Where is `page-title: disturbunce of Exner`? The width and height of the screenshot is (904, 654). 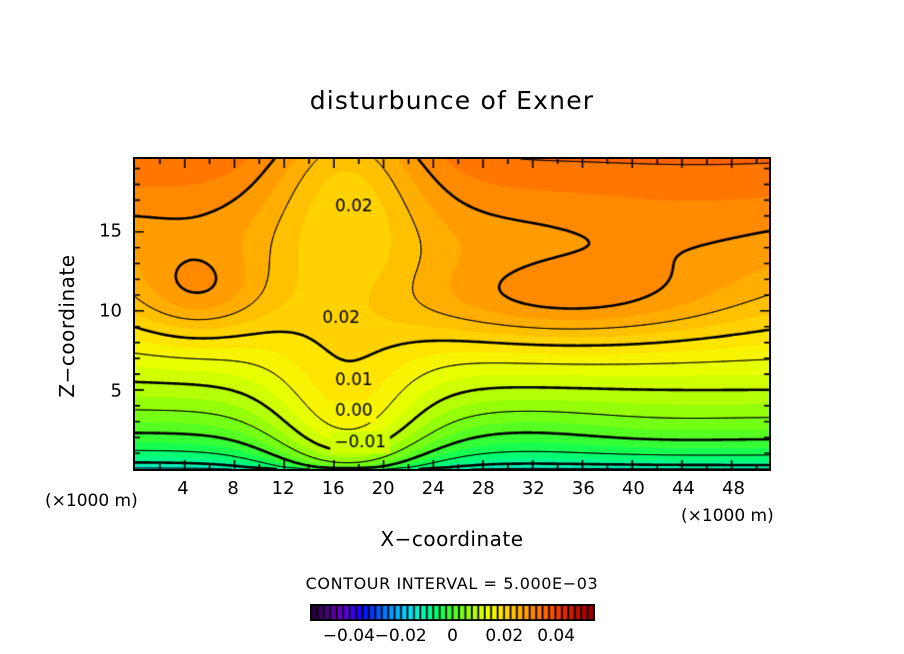 page-title: disturbunce of Exner is located at coordinates (452, 100).